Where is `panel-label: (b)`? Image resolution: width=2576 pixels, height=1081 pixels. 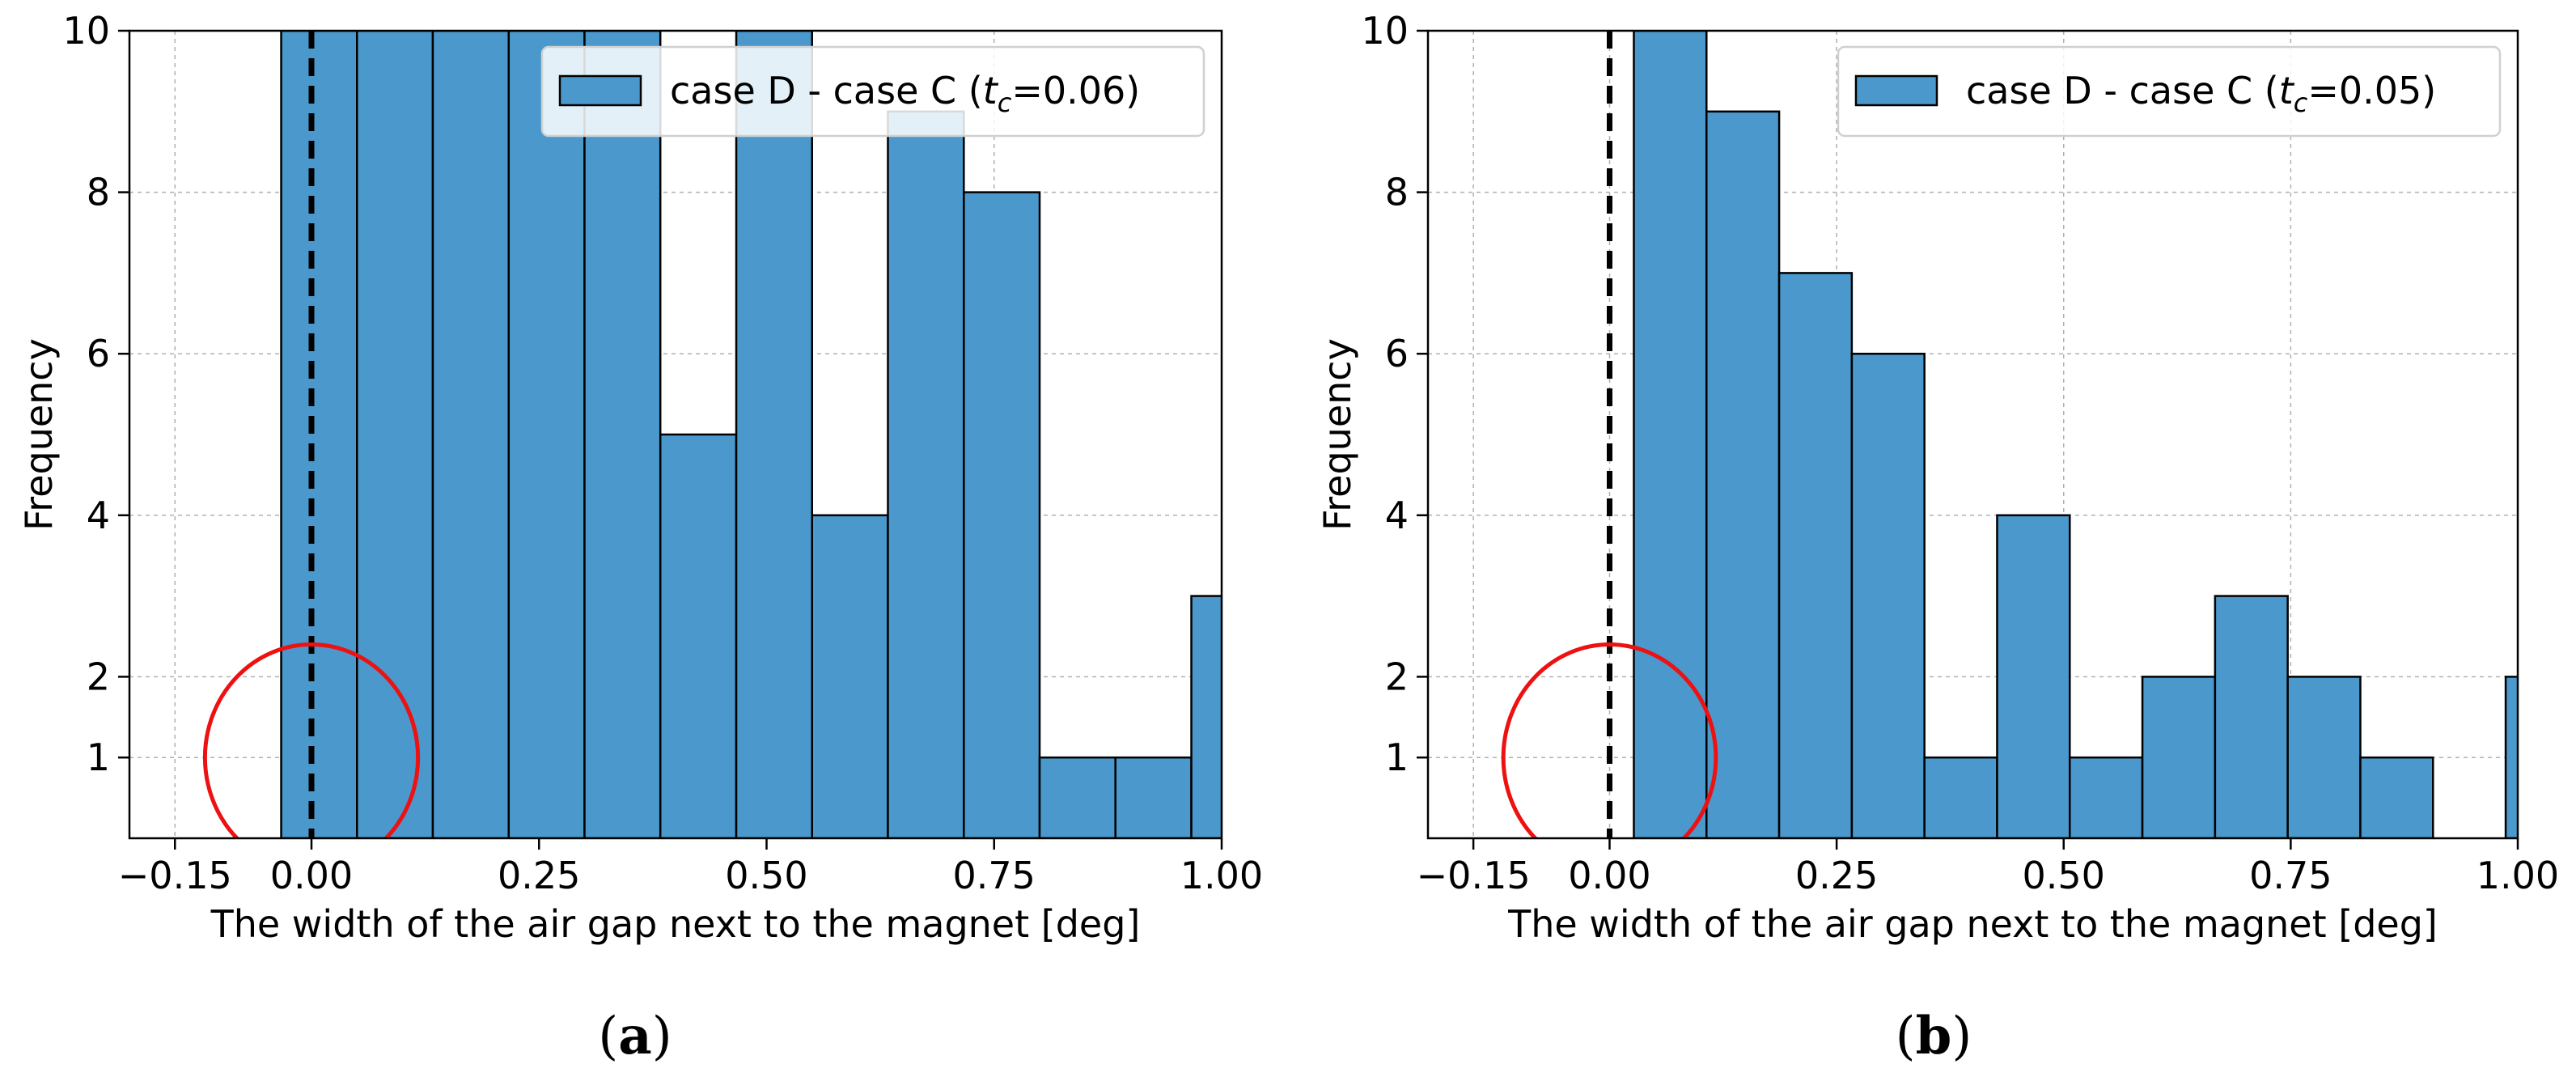 panel-label: (b) is located at coordinates (1934, 1036).